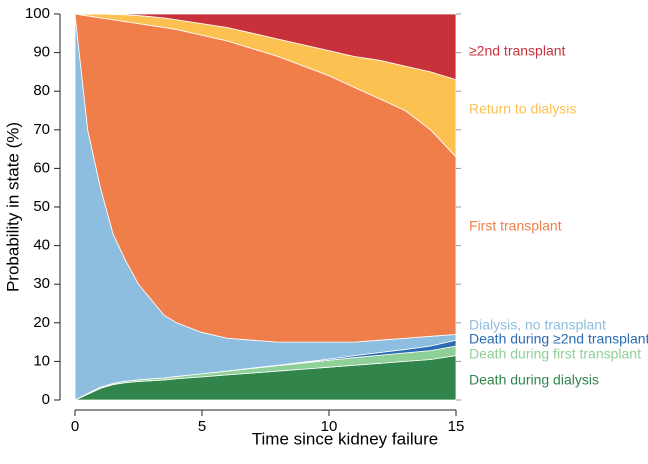 This screenshot has height=464, width=648. Describe the element at coordinates (537, 325) in the screenshot. I see `legend-label: Dialysis, no transplant` at that location.